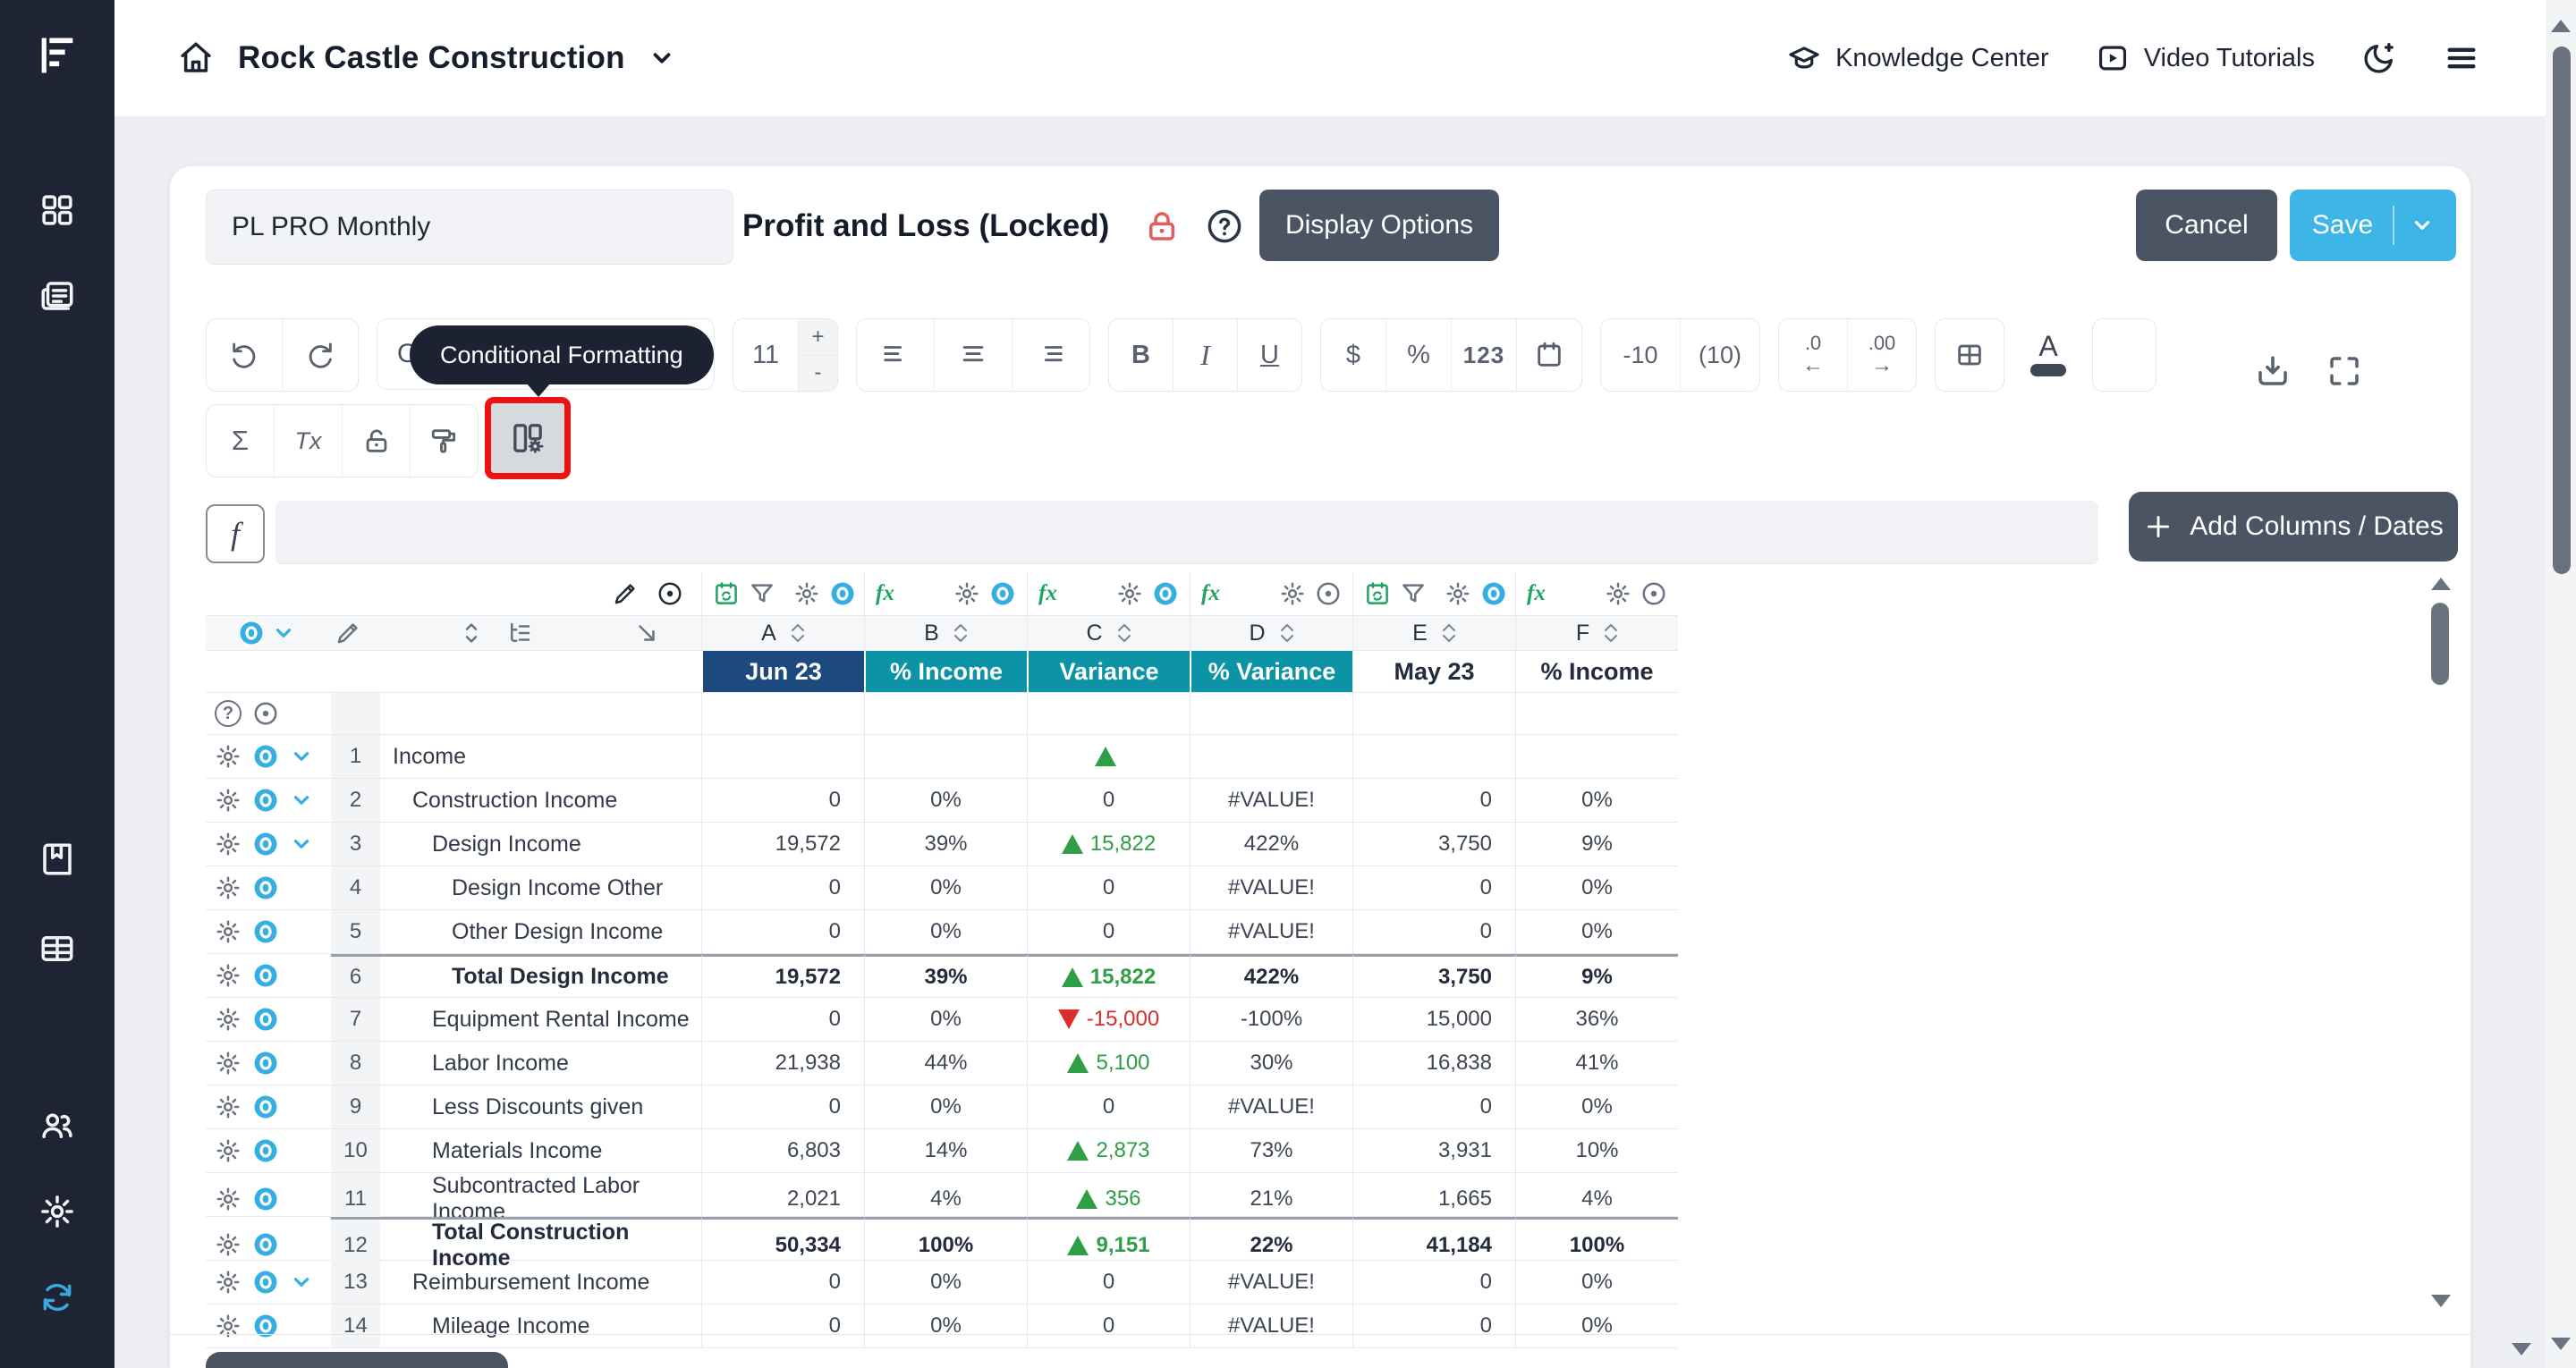  I want to click on row-label: Design Income Other, so click(558, 887).